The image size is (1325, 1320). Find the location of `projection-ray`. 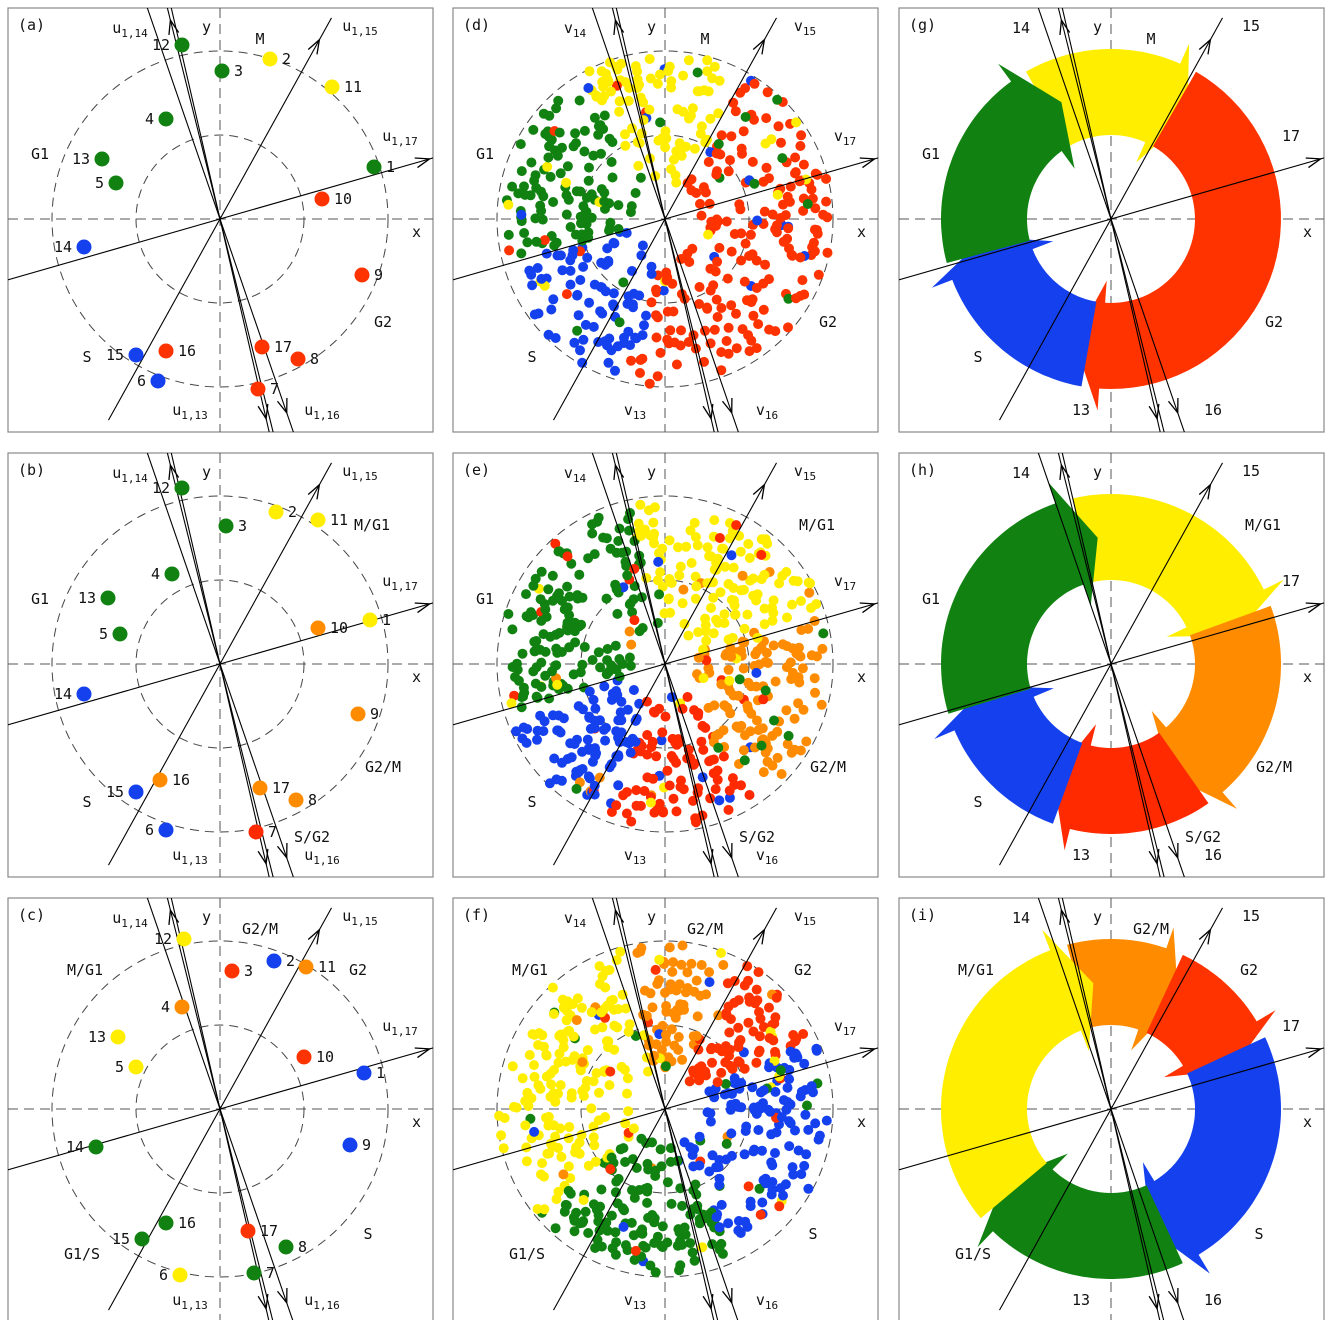

projection-ray is located at coordinates (1111, 664).